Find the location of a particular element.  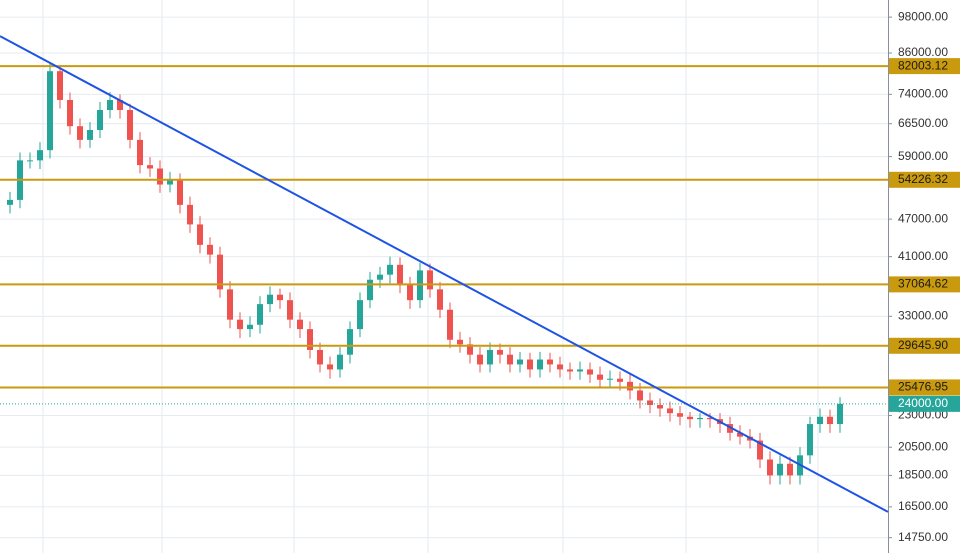

y-tick-label: 59000.00 is located at coordinates (923, 156).